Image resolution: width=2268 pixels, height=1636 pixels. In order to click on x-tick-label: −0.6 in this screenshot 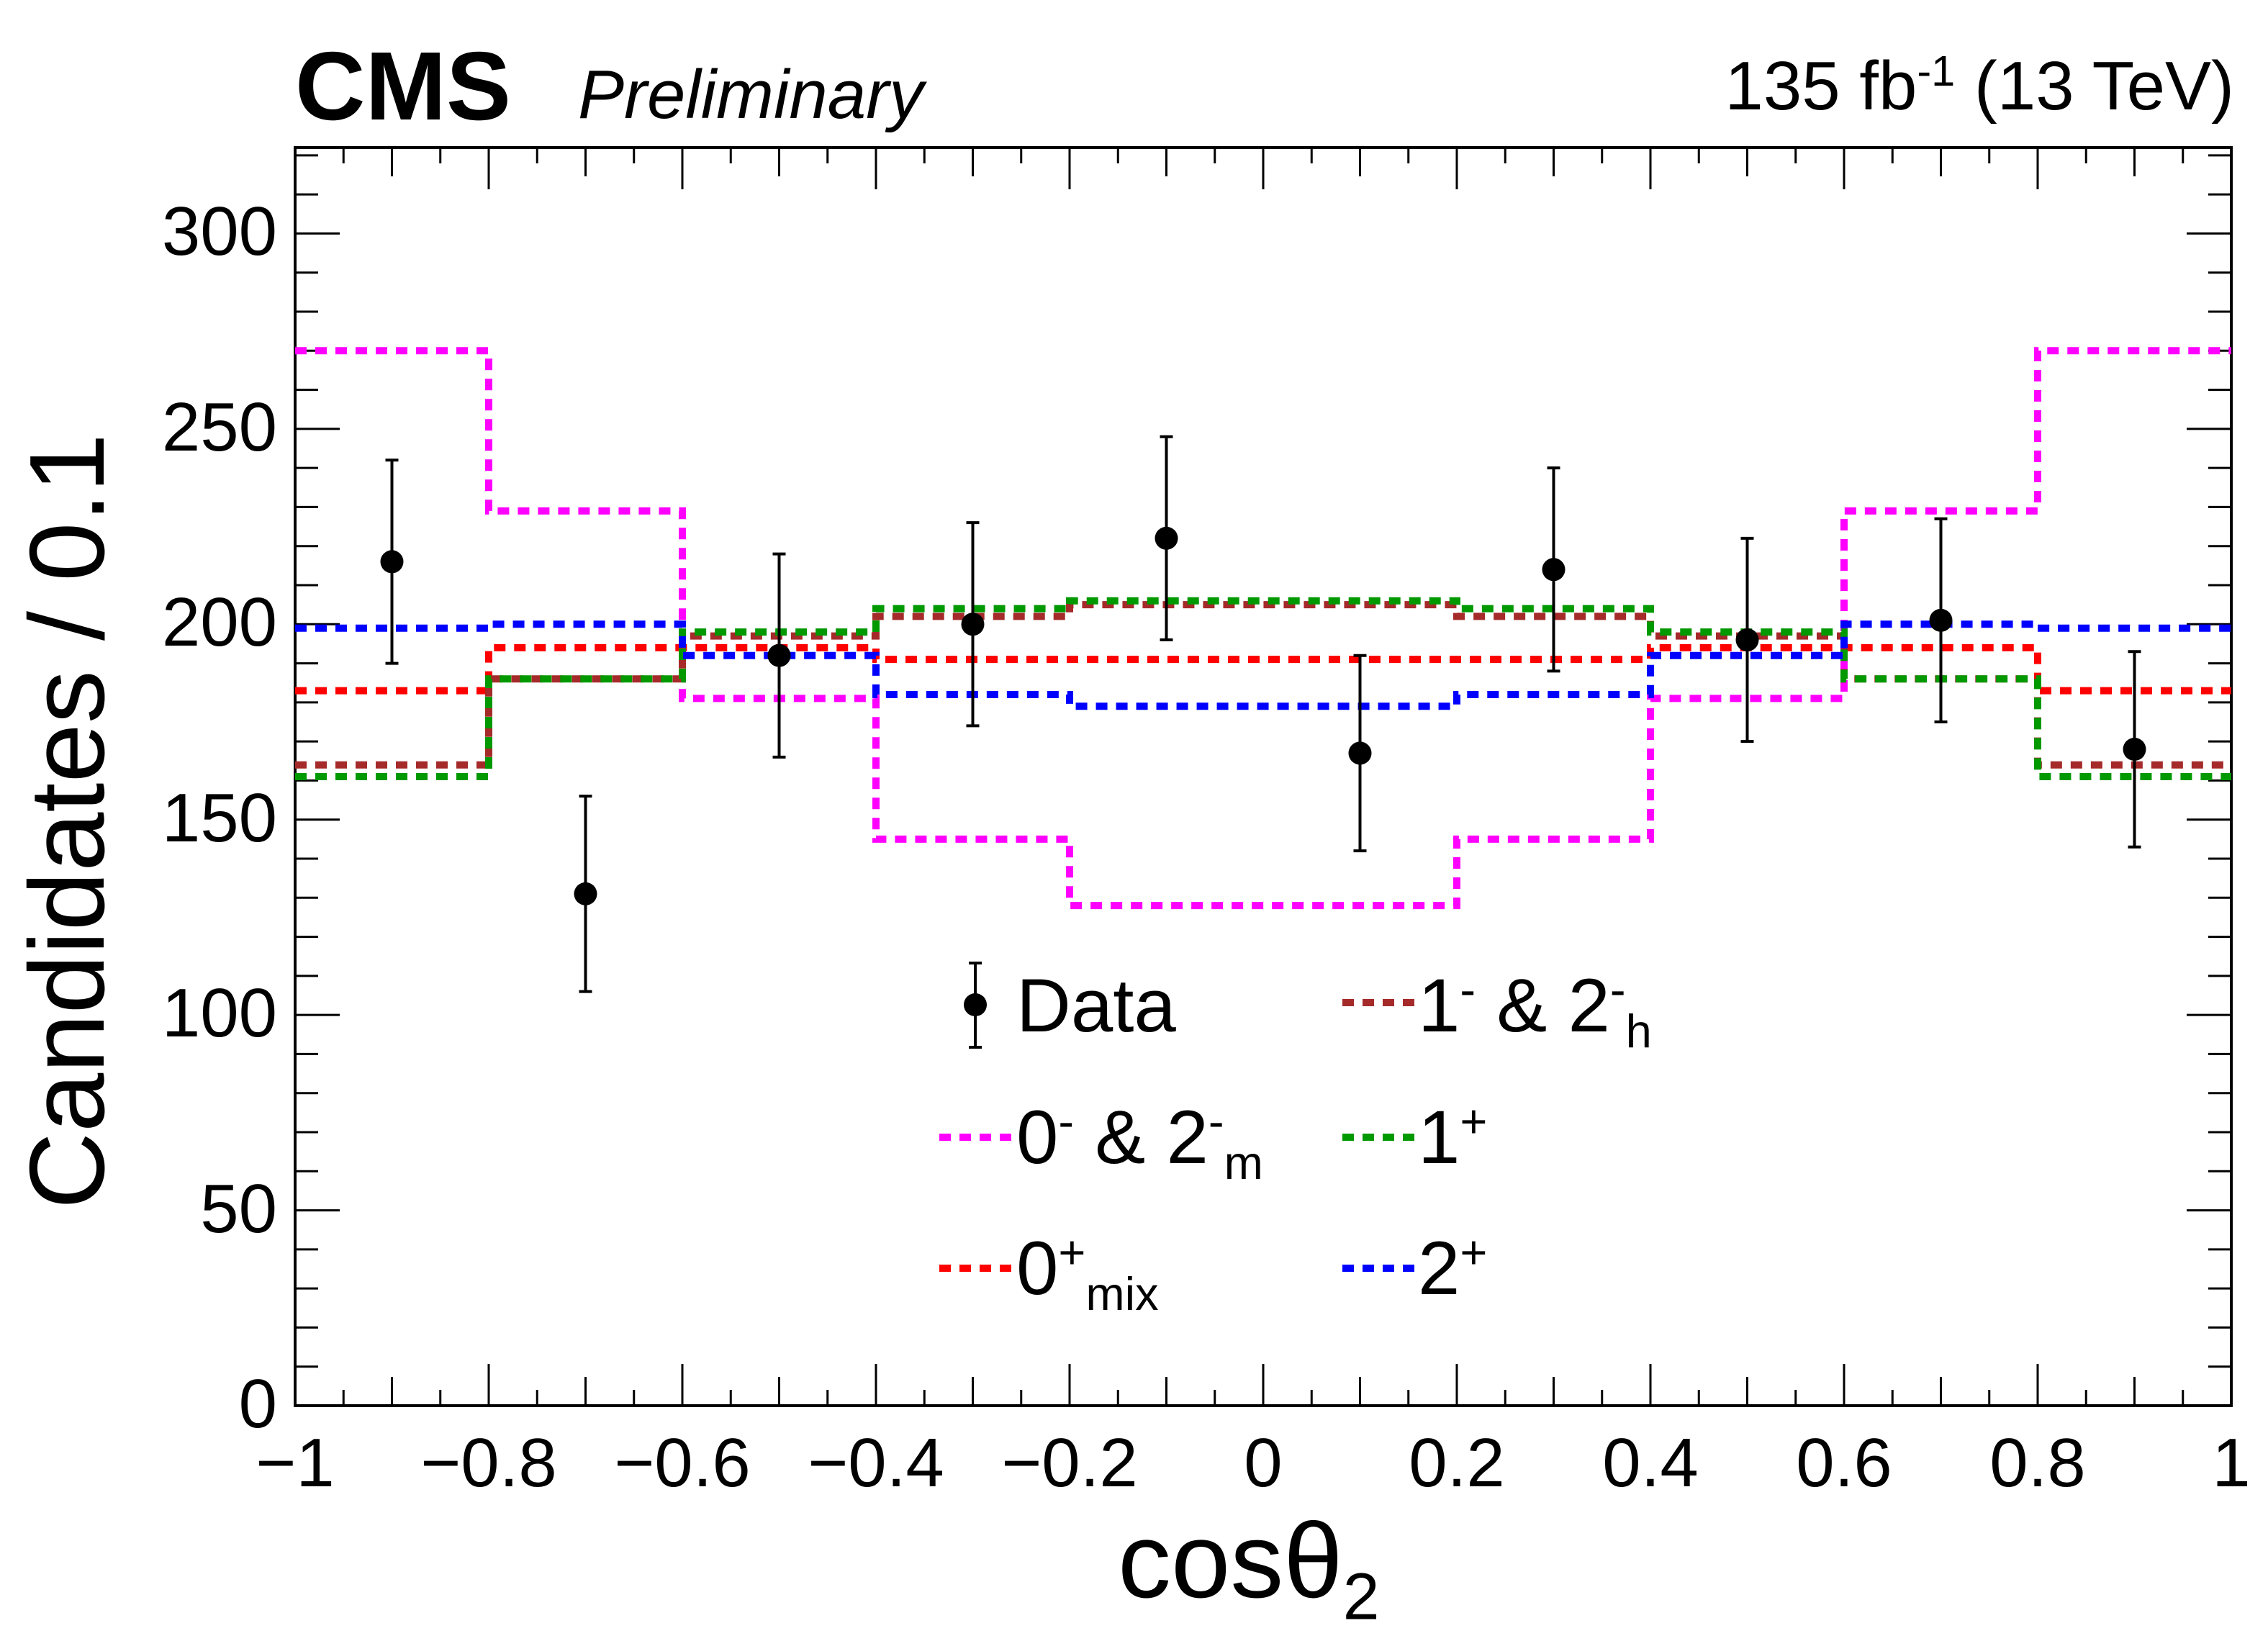, I will do `click(682, 1462)`.